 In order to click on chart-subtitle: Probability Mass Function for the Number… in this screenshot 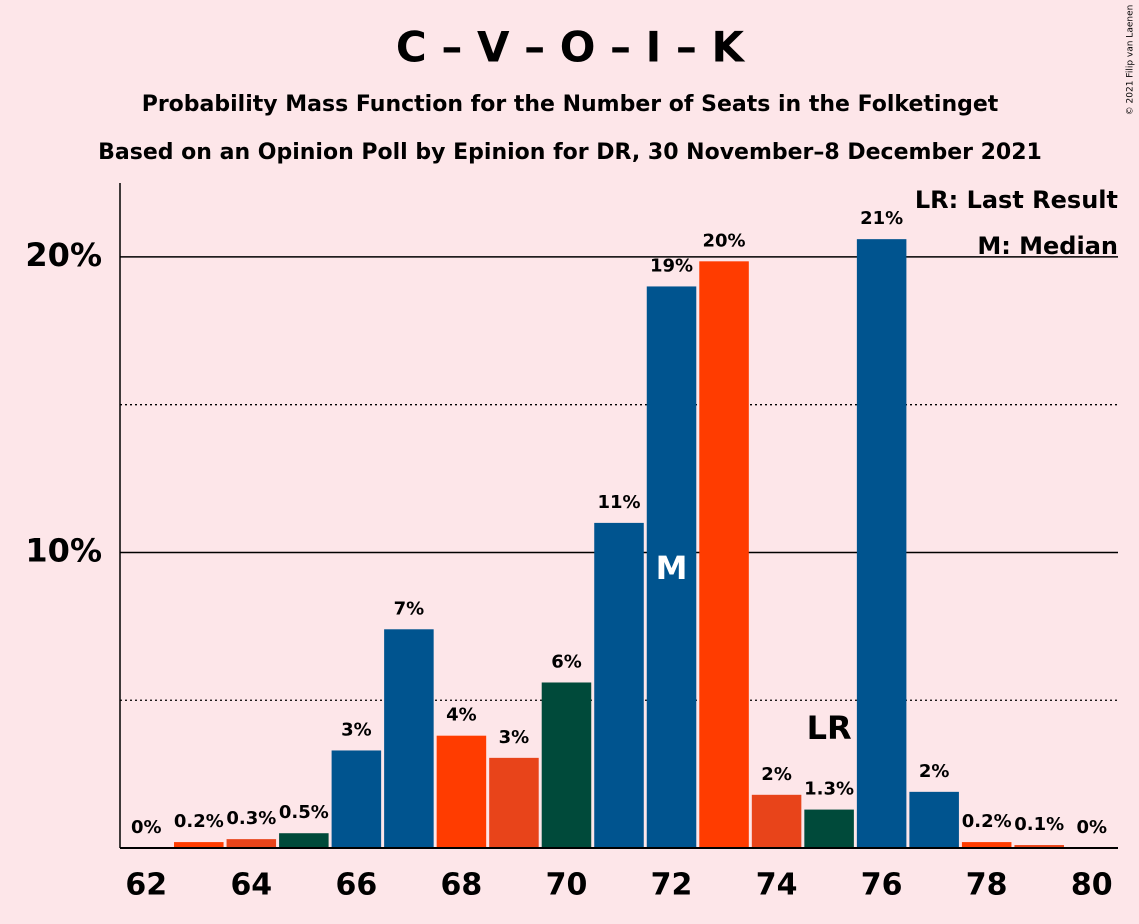, I will do `click(570, 104)`.